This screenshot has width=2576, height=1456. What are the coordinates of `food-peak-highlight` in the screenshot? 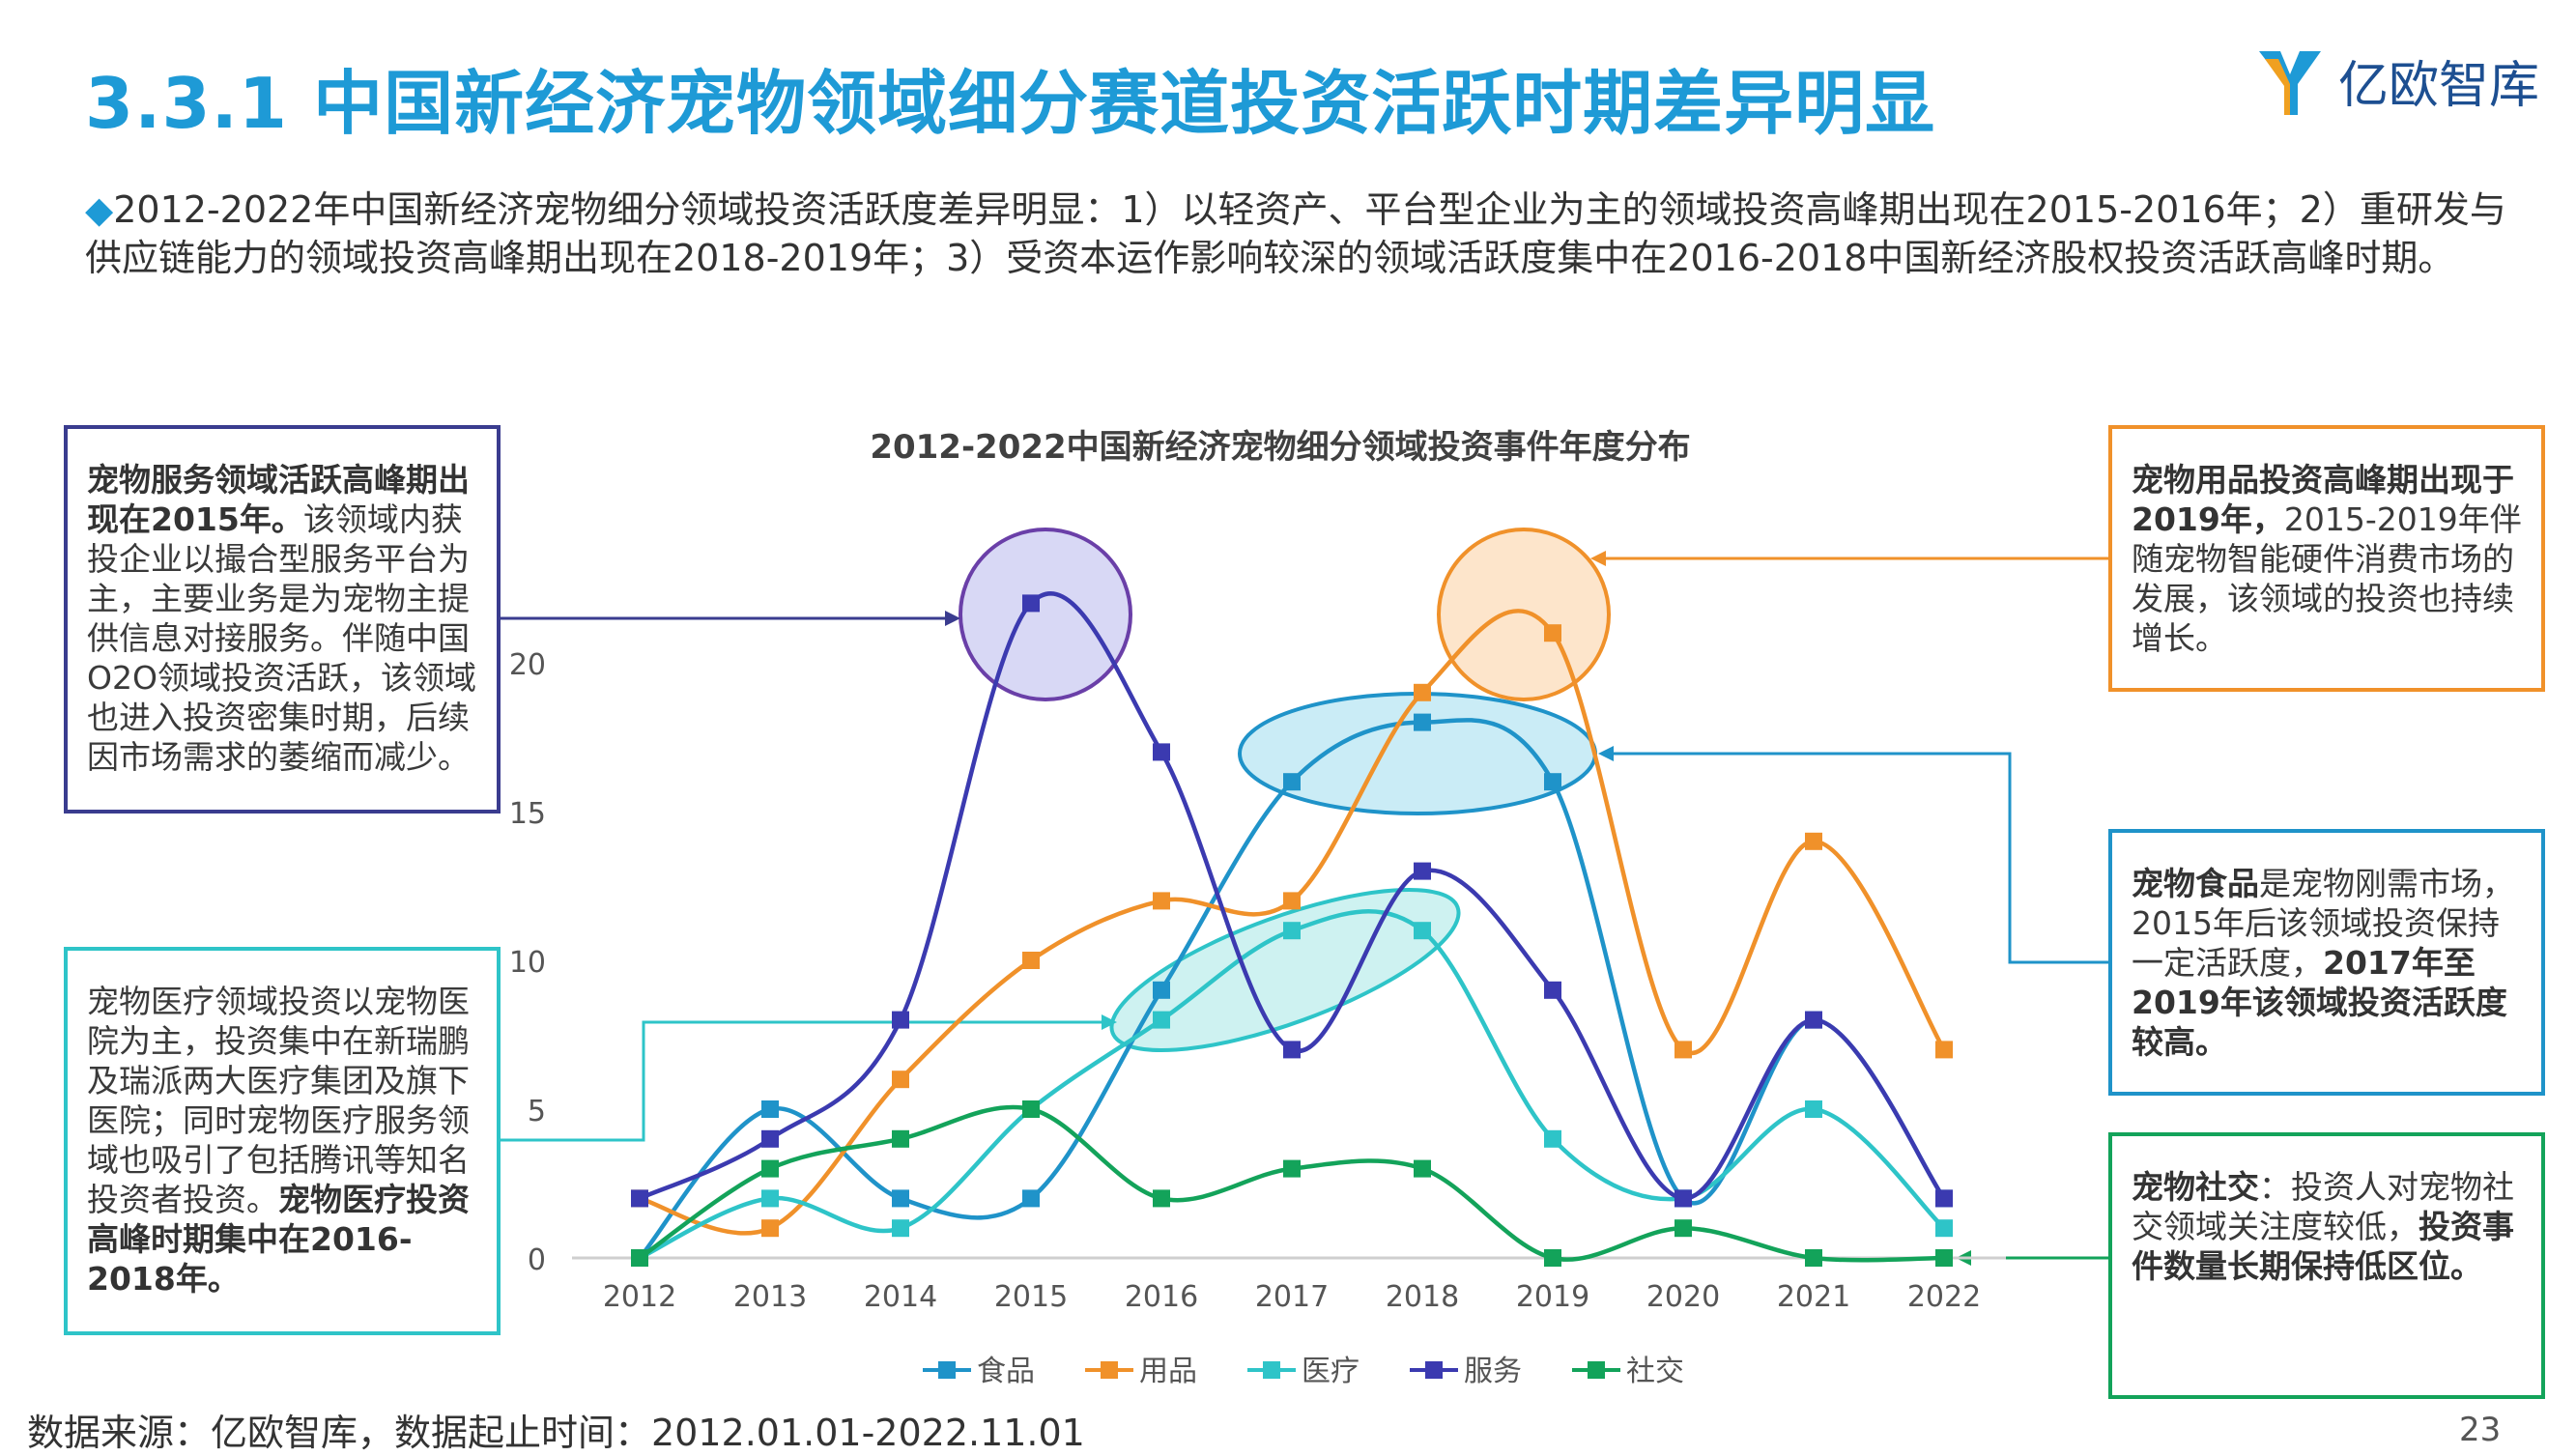 It's located at (1418, 754).